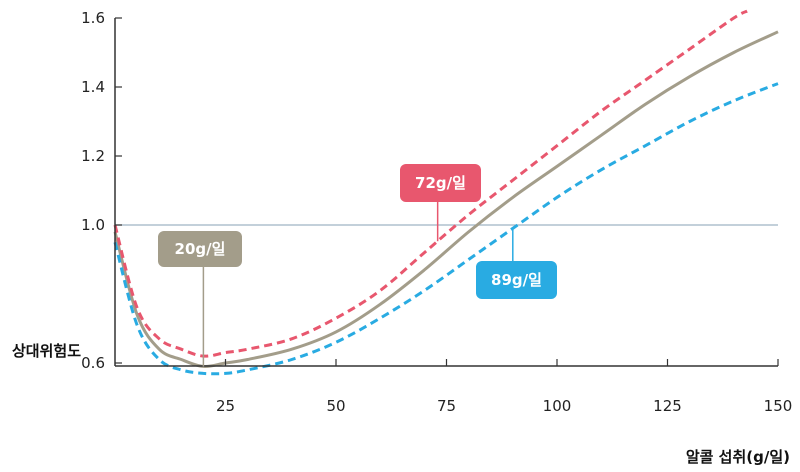  Describe the element at coordinates (446, 406) in the screenshot. I see `x-tick-label: 75` at that location.